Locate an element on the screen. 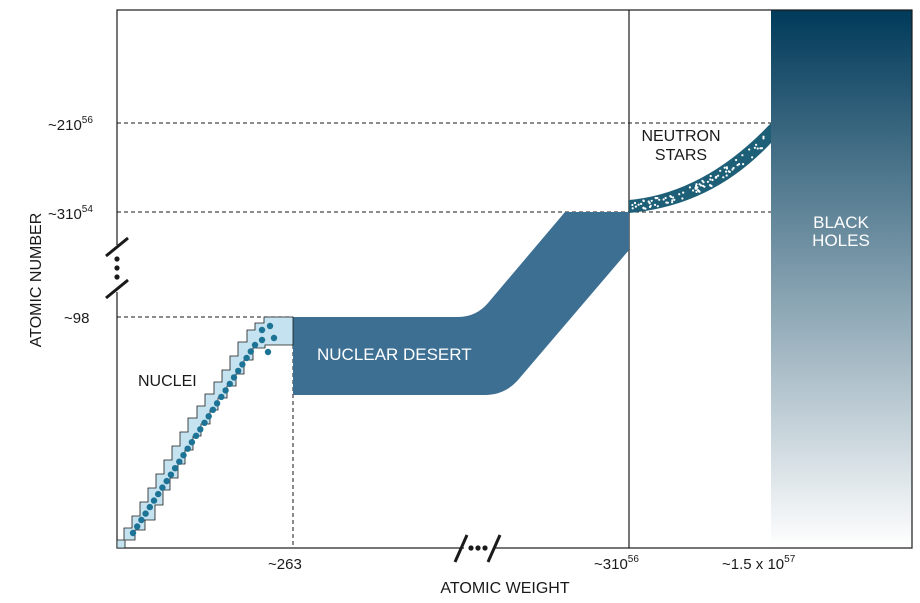  nuclear-desert-label: NUCLEAR DESERT is located at coordinates (394, 354).